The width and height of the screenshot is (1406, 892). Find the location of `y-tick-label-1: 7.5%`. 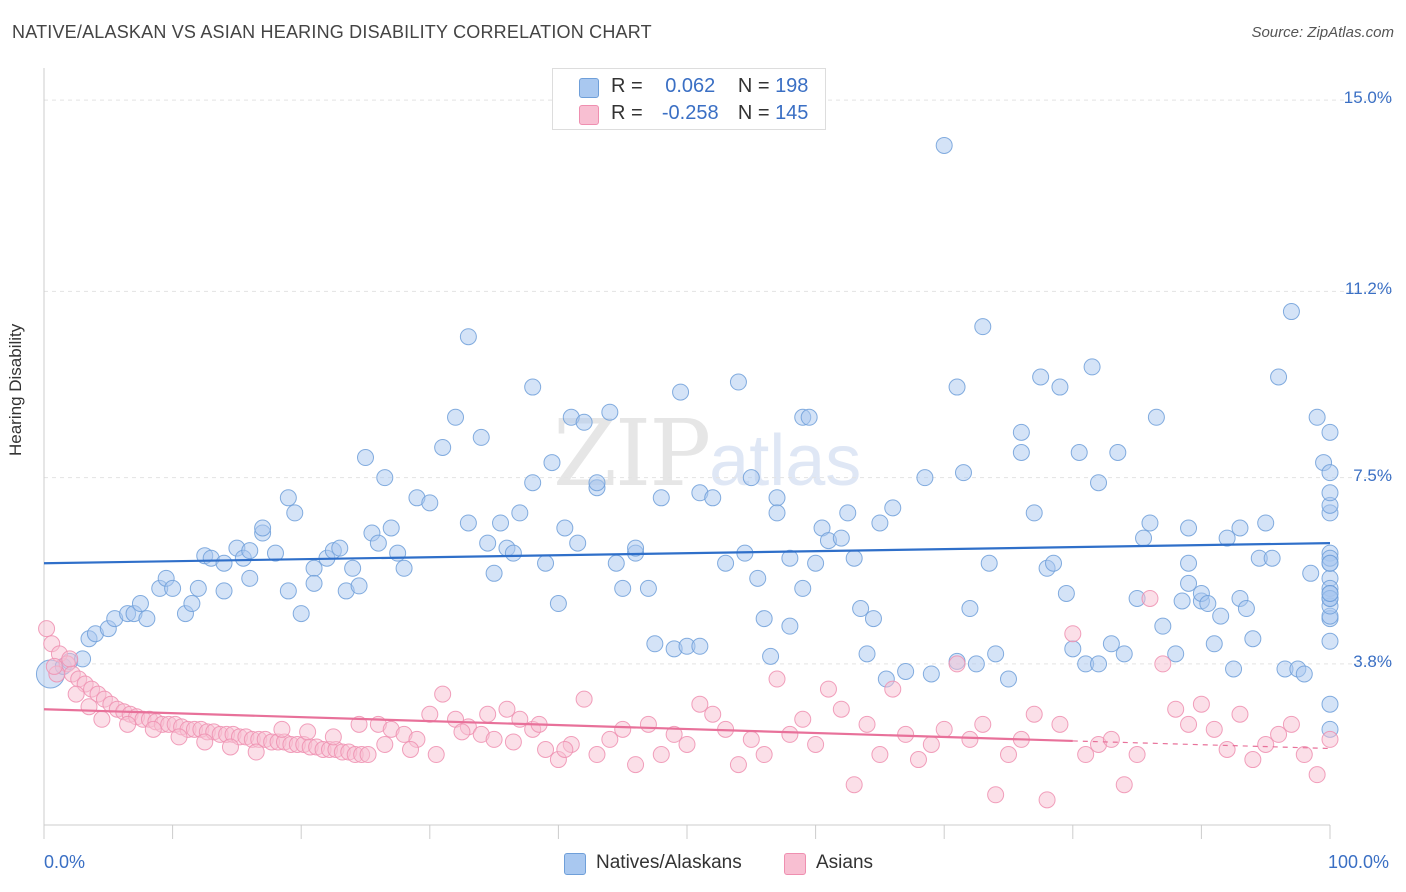

y-tick-label-1: 7.5% is located at coordinates (1372, 475).